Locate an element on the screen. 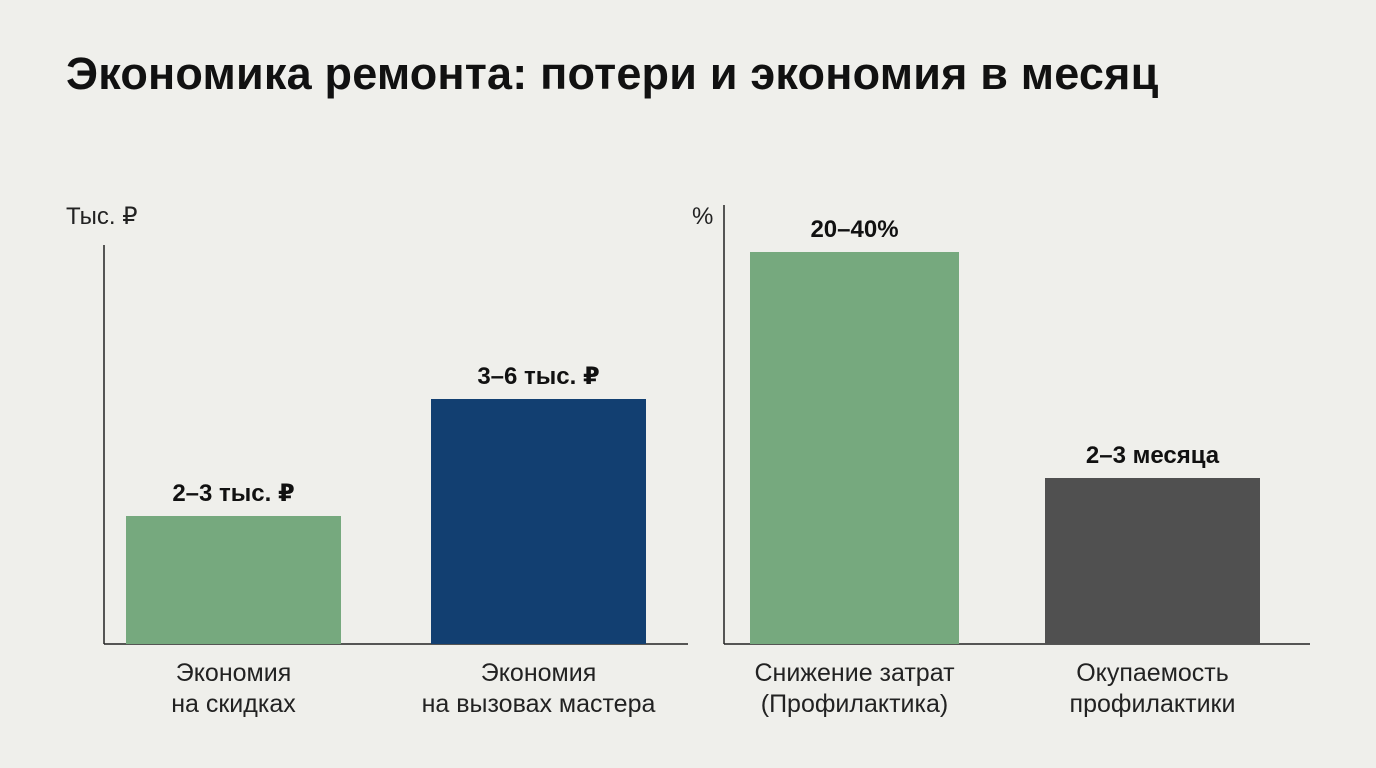 The width and height of the screenshot is (1376, 768). bar-value-label: 2–3 месяца is located at coordinates (1153, 455).